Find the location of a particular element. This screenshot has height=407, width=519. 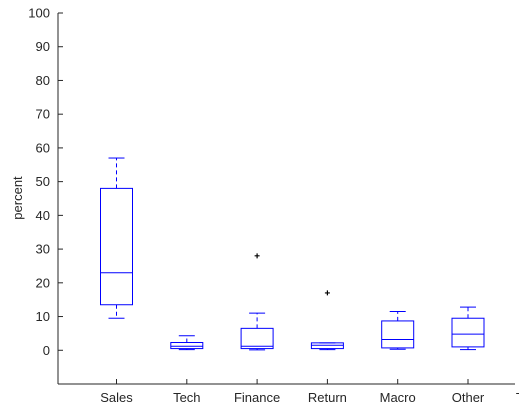

y-tick-label-90: 90 is located at coordinates (43, 46).